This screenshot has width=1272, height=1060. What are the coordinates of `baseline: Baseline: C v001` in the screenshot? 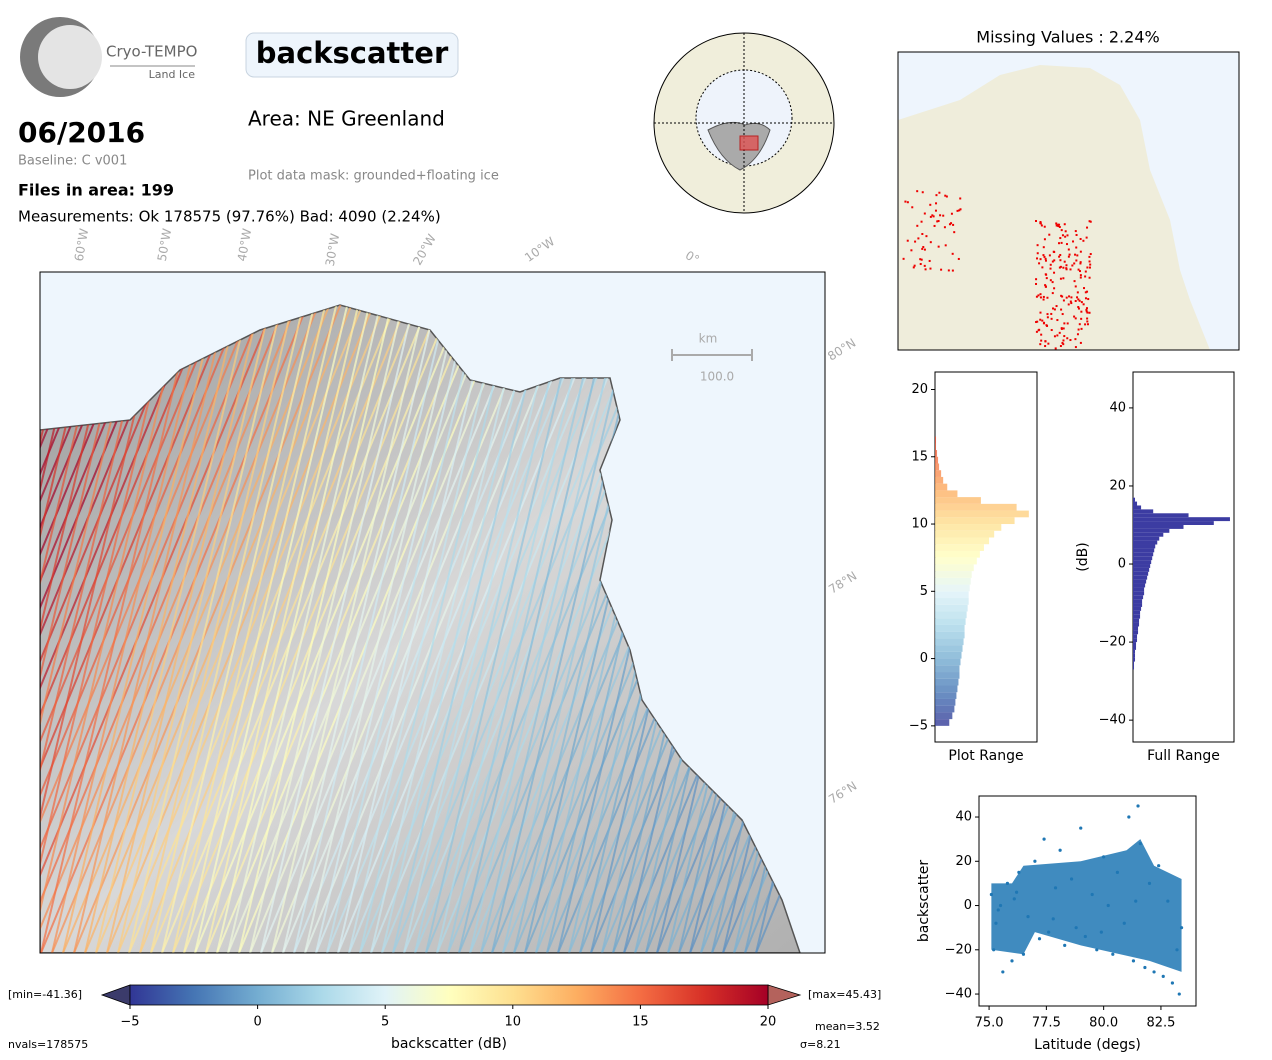 It's located at (72, 161).